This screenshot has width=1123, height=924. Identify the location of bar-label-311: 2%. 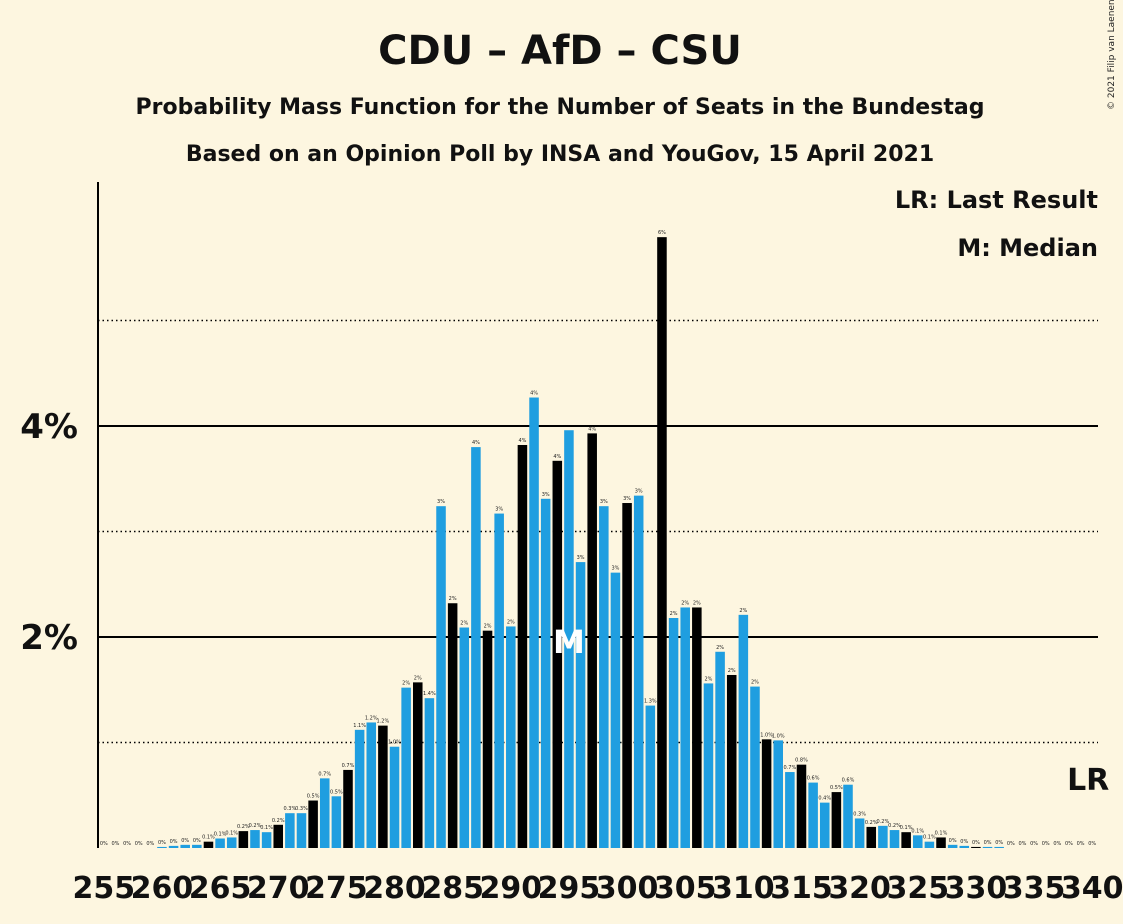
(755, 683).